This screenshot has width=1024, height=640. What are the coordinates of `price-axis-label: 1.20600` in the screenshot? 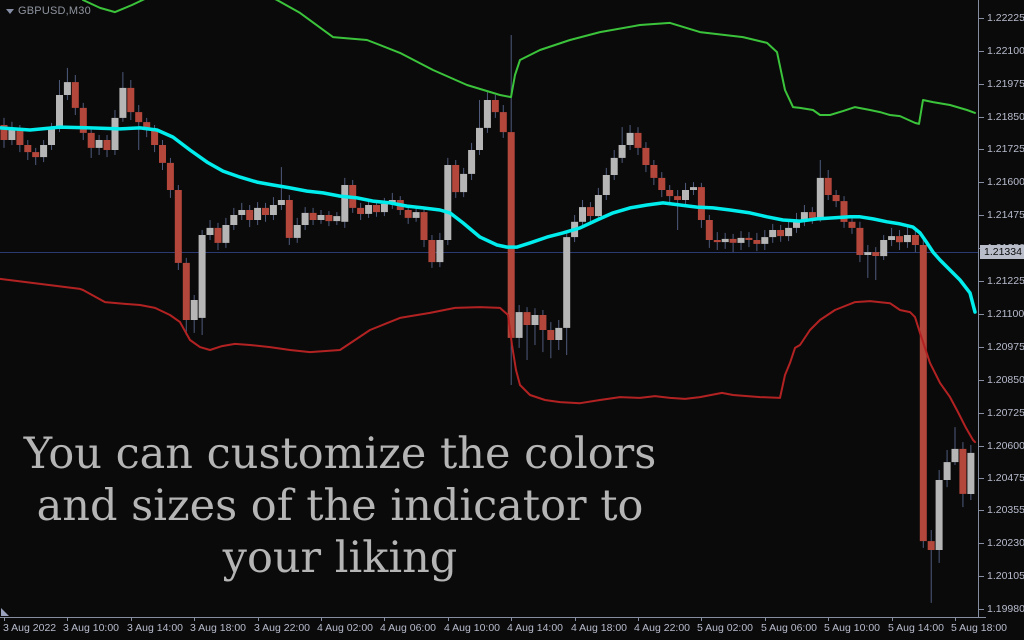 It's located at (1005, 446).